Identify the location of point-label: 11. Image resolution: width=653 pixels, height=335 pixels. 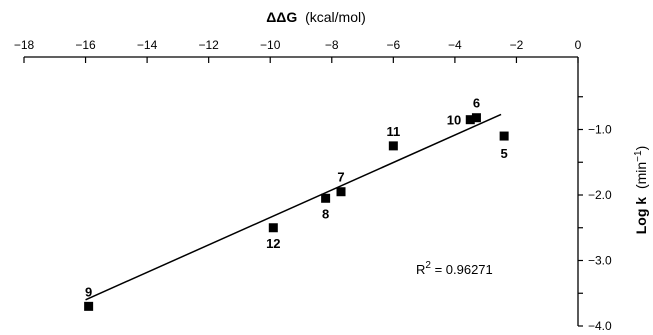
(393, 131).